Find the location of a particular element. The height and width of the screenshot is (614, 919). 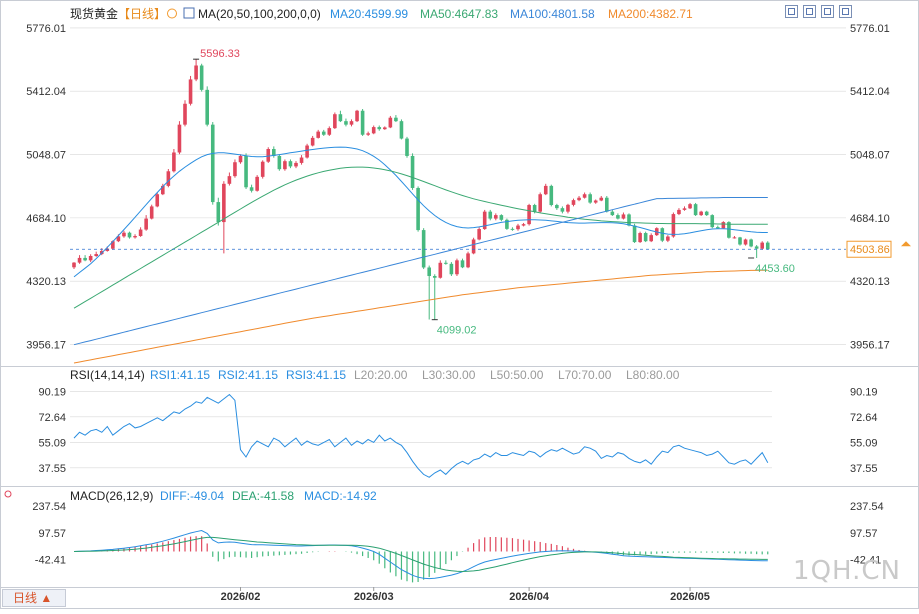

expand-icon is located at coordinates (827, 11).